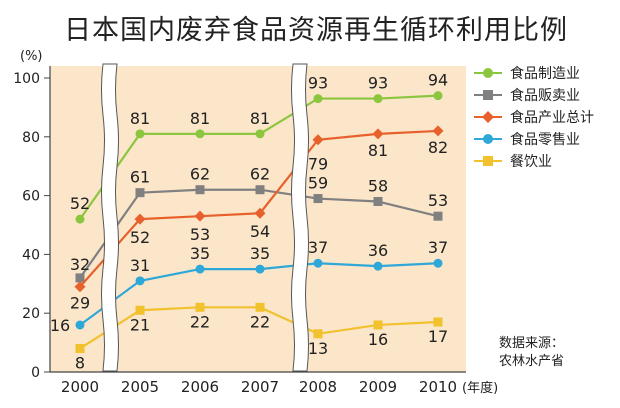  Describe the element at coordinates (140, 324) in the screenshot. I see `data-label: 21` at that location.